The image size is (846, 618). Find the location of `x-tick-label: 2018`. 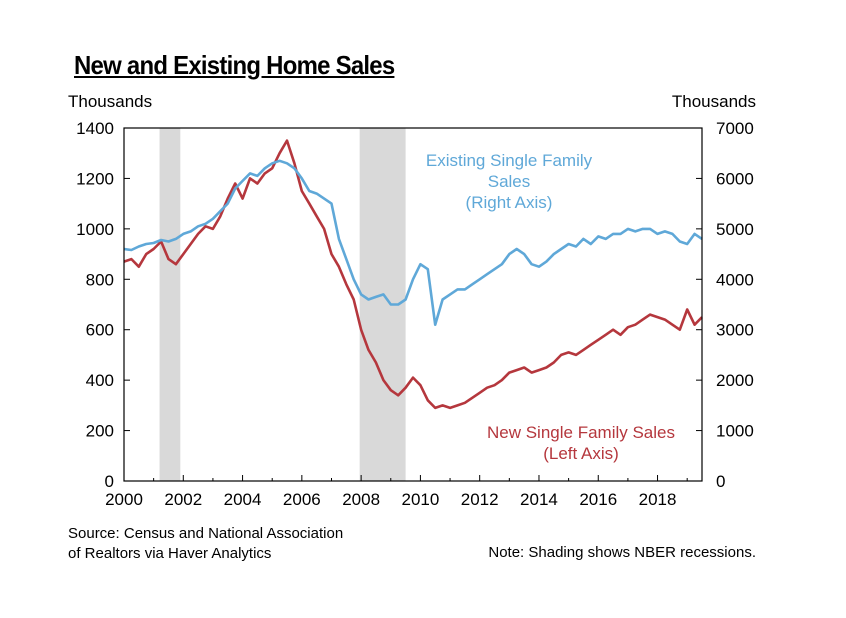

x-tick-label: 2018 is located at coordinates (658, 499).